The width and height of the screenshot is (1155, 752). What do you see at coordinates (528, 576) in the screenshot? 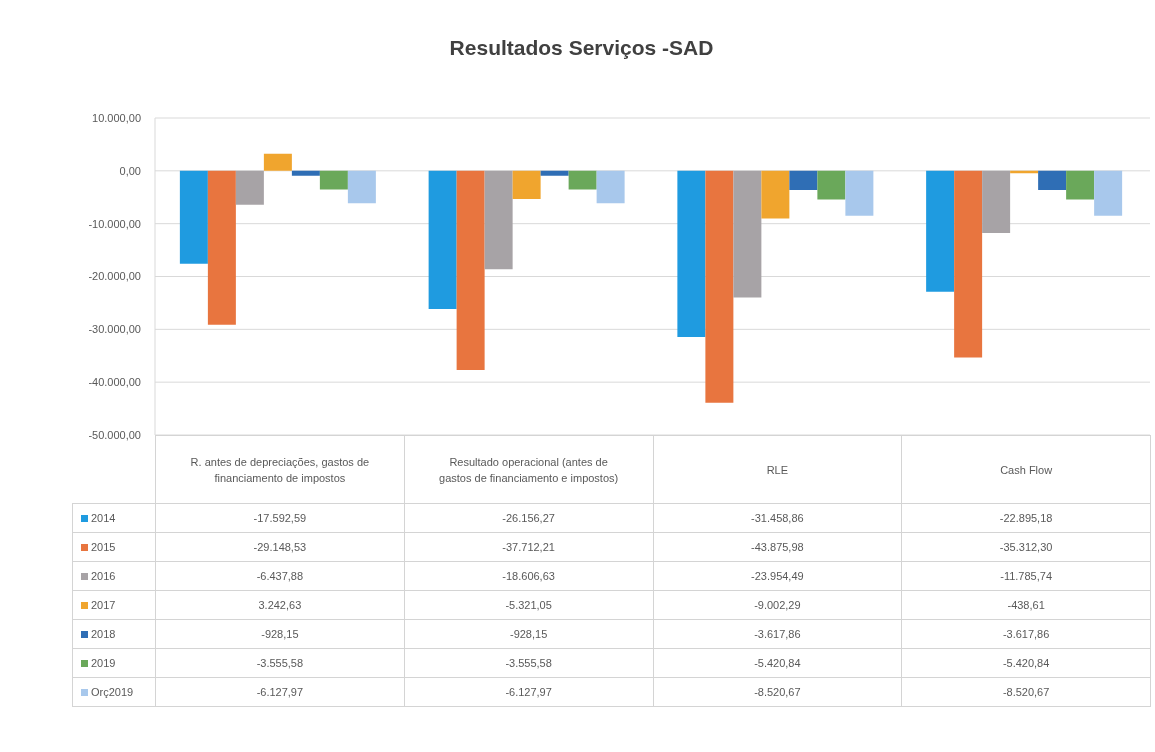
I see `data-label: -18.606,63` at bounding box center [528, 576].